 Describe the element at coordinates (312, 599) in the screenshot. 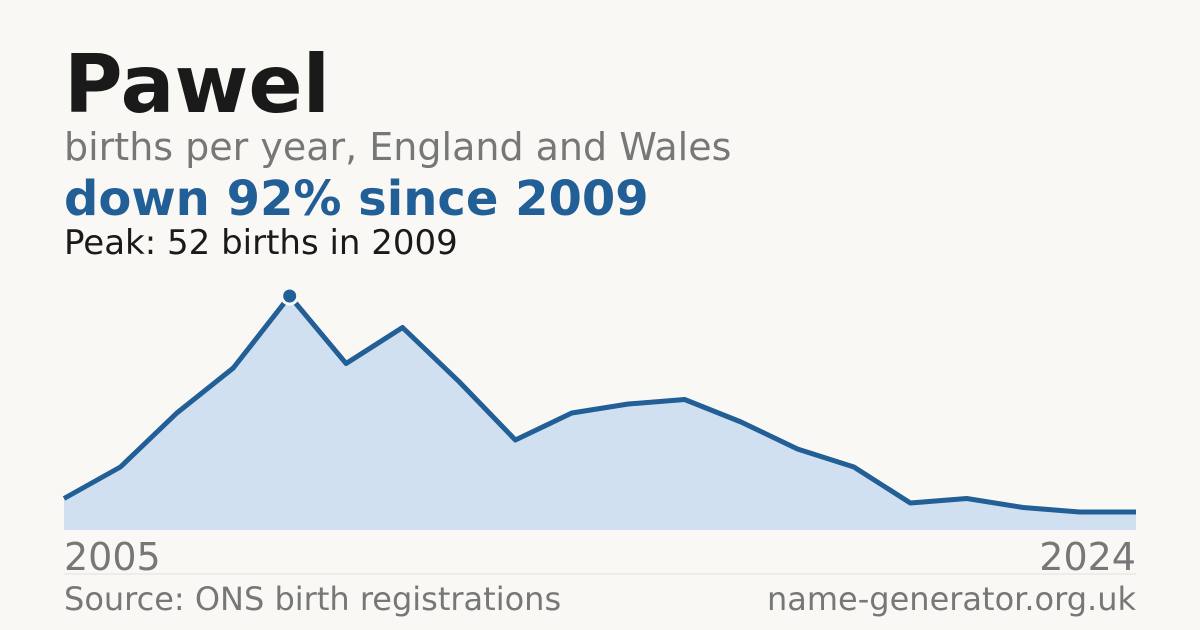

I see `source: Source: ONS birth registrations` at that location.